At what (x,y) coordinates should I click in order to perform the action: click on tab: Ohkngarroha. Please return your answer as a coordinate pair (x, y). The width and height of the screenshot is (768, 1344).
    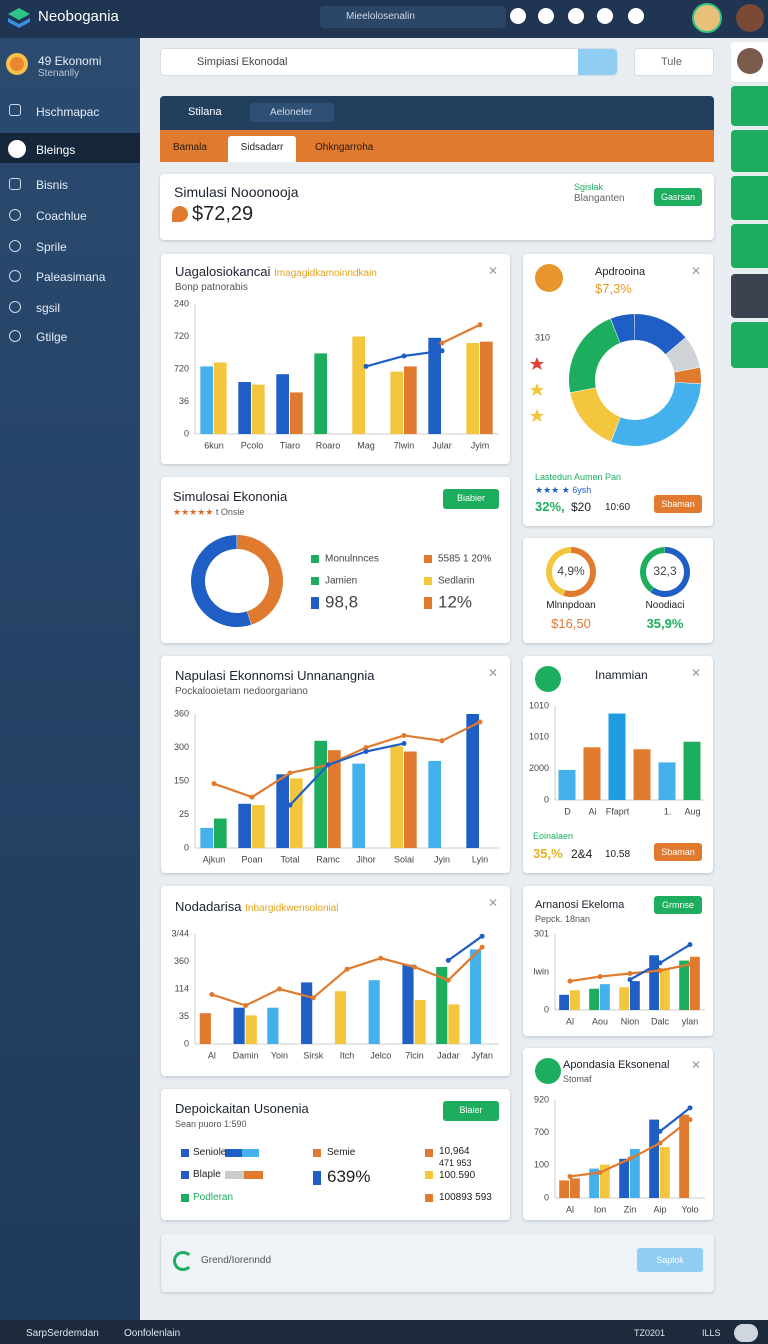
    Looking at the image, I should click on (344, 147).